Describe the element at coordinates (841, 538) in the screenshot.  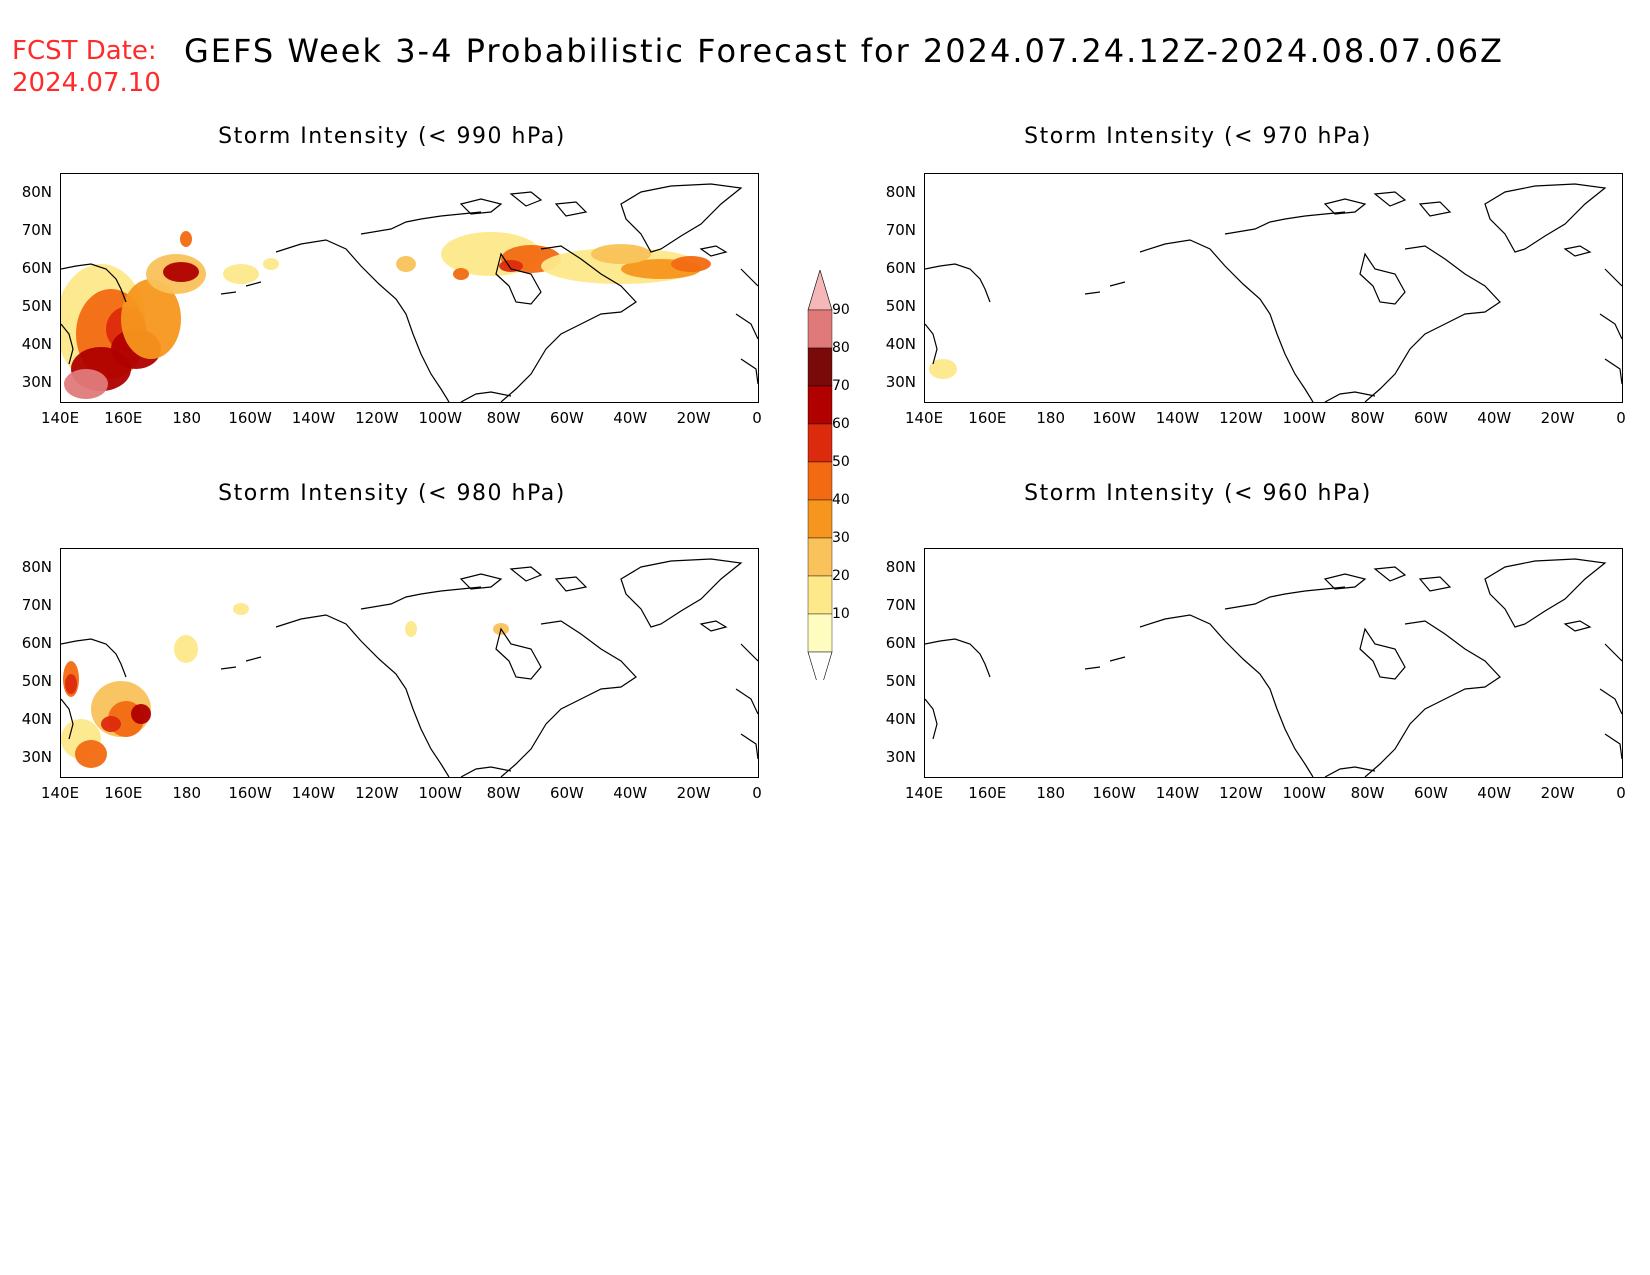
I see `colorbar-level-label: 30` at that location.